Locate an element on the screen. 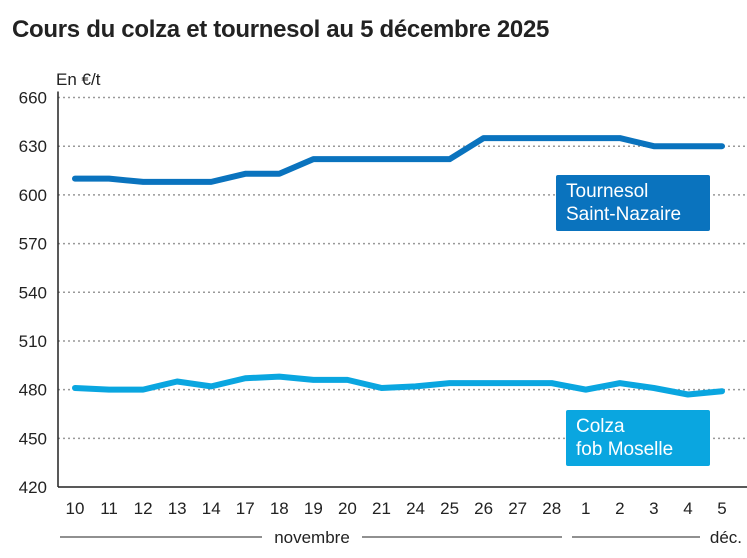 The image size is (747, 558). x-tick-label: 5 is located at coordinates (721, 508).